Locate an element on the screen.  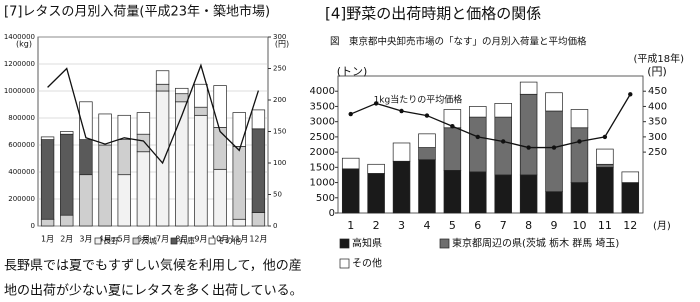
y-tick-label: 3500 is located at coordinates (322, 106).